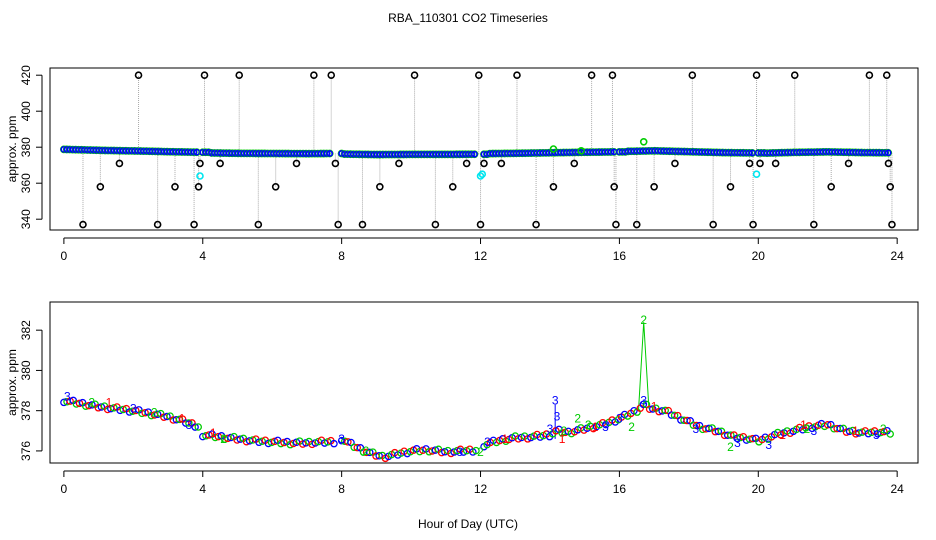 Image resolution: width=936 pixels, height=540 pixels. I want to click on peak-line, so click(644, 366).